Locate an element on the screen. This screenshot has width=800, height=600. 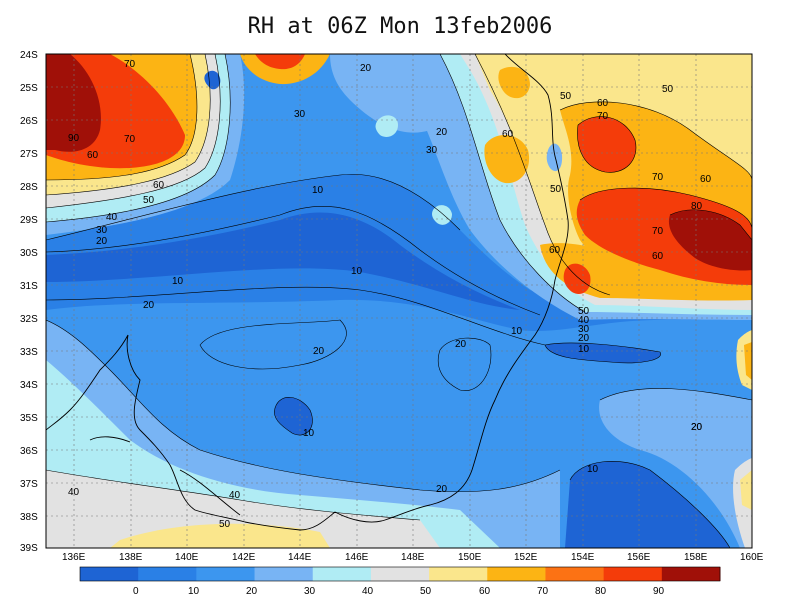
lon-label: 144E is located at coordinates (300, 557).